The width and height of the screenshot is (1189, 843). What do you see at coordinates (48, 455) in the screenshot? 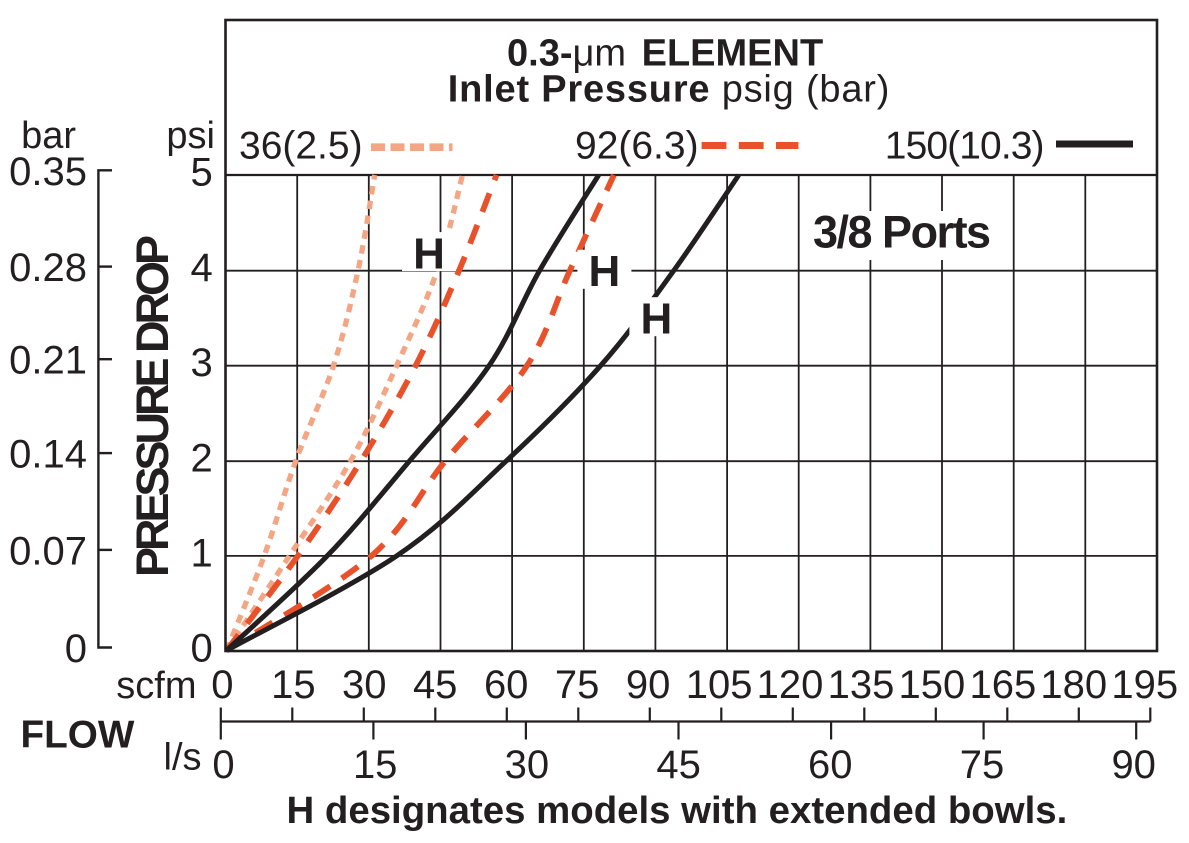
I see `svg-text: 0.14` at bounding box center [48, 455].